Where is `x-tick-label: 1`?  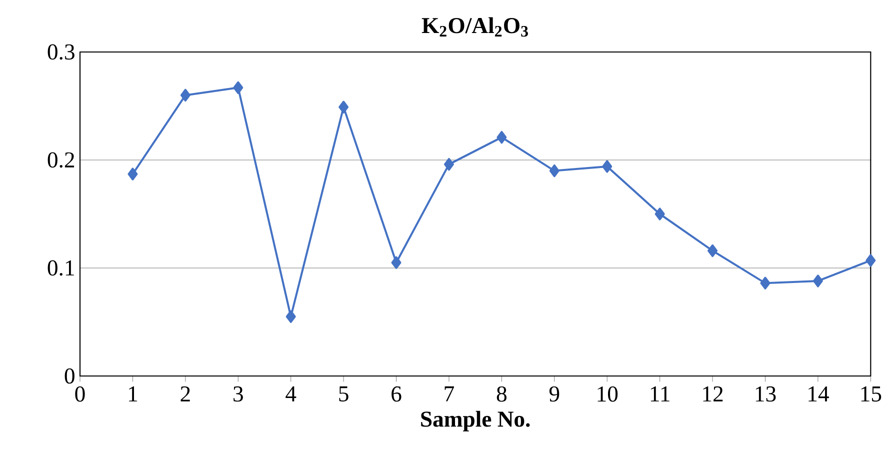
x-tick-label: 1 is located at coordinates (133, 394).